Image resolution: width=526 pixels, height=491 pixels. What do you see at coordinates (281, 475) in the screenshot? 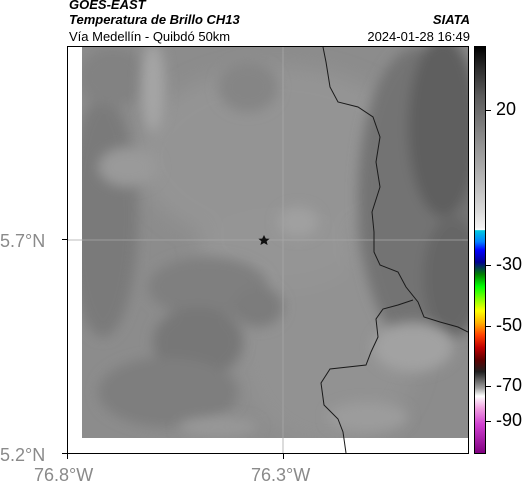
I see `lon-label: 76.3°W` at bounding box center [281, 475].